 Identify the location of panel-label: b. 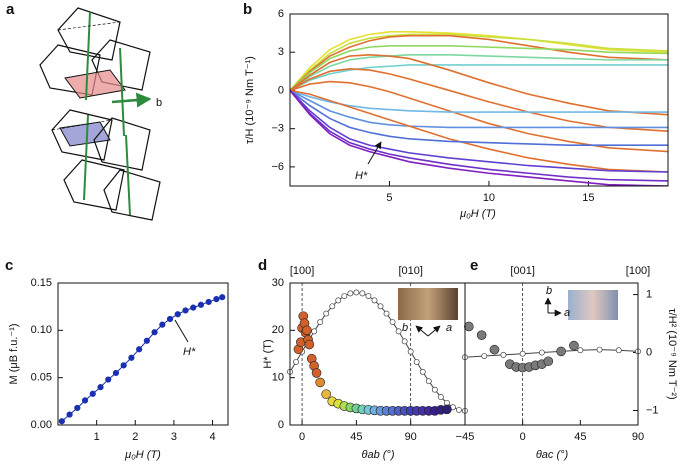
(247, 9).